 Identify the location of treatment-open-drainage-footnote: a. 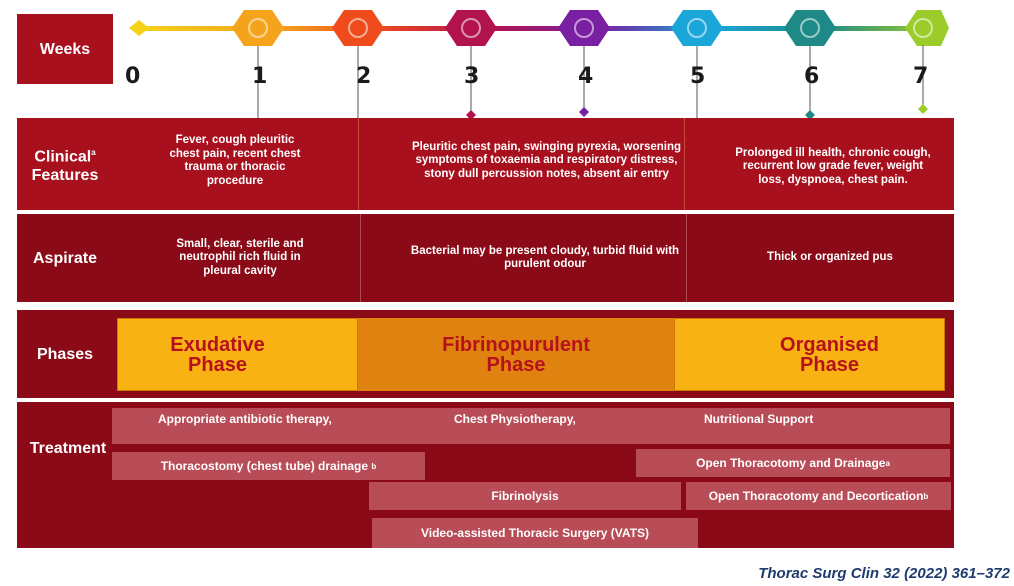
(887, 463).